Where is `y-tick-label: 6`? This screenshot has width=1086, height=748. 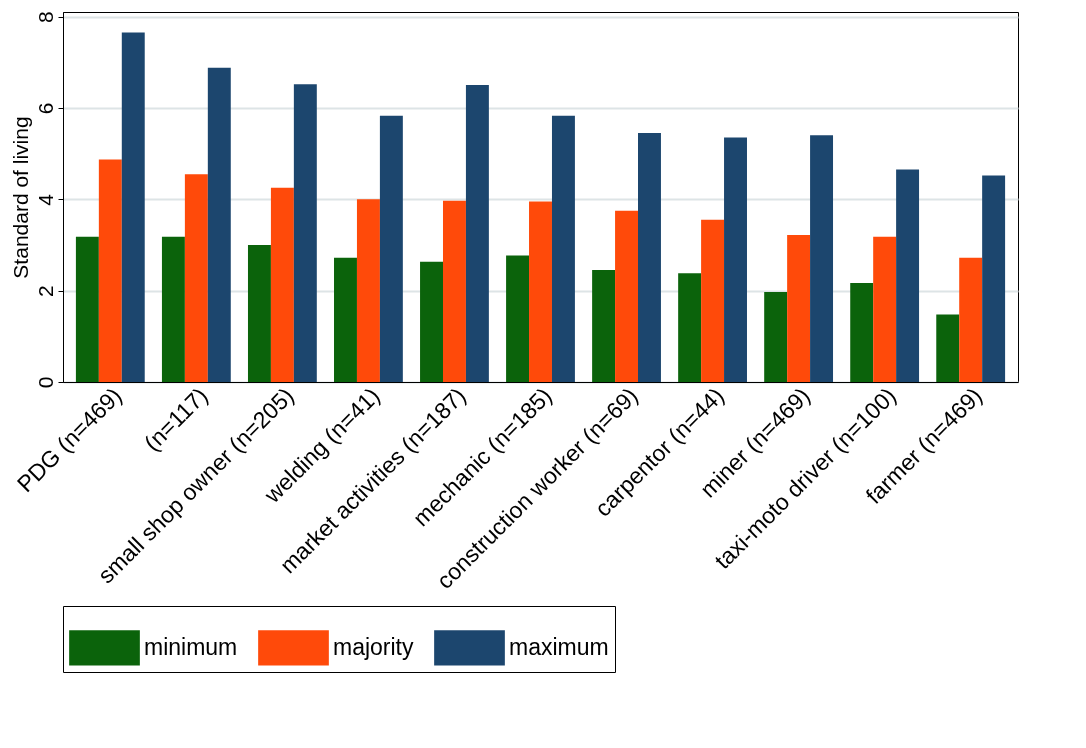 y-tick-label: 6 is located at coordinates (45, 108).